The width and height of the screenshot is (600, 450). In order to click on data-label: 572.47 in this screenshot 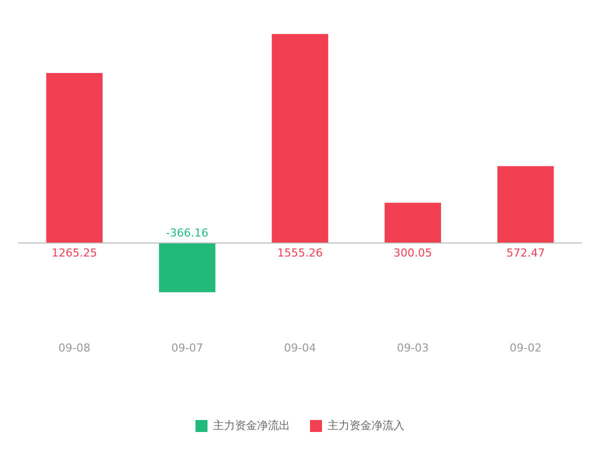, I will do `click(525, 253)`.